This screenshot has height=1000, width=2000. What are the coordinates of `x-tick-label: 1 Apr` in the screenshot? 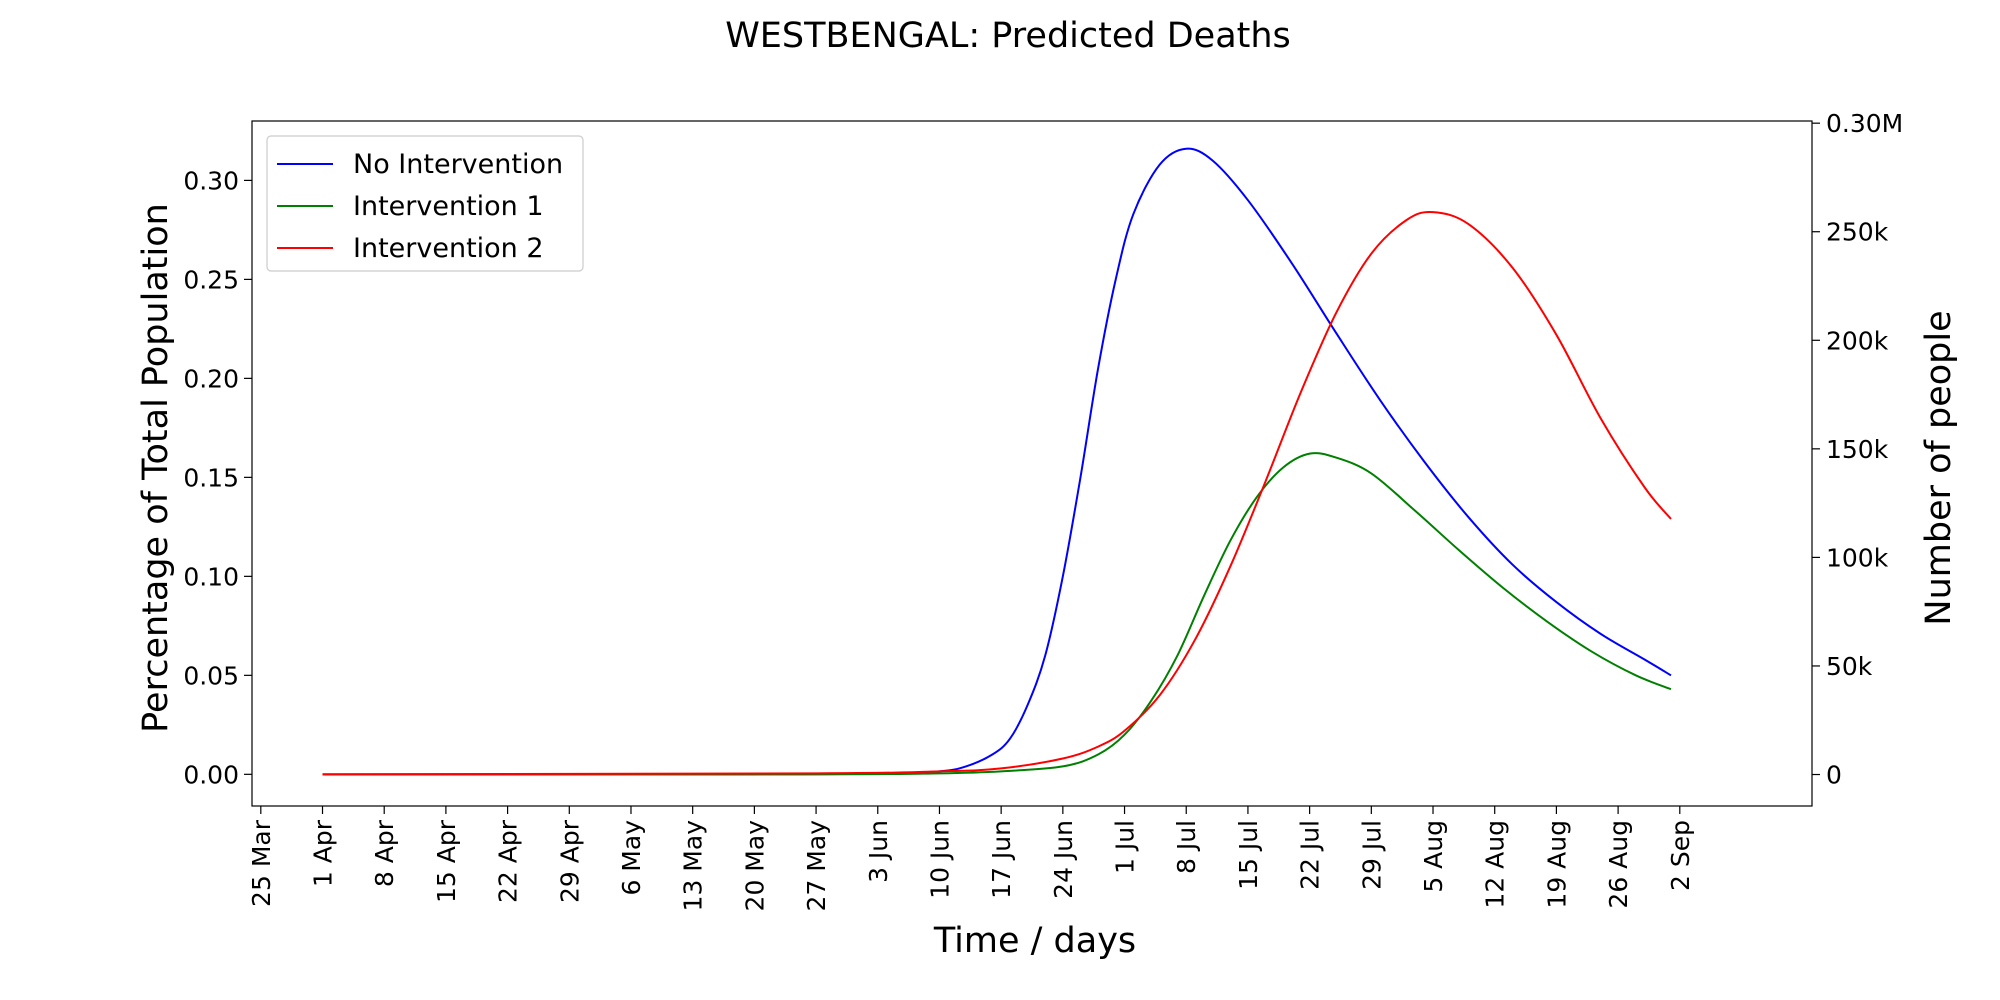 It's located at (323, 853).